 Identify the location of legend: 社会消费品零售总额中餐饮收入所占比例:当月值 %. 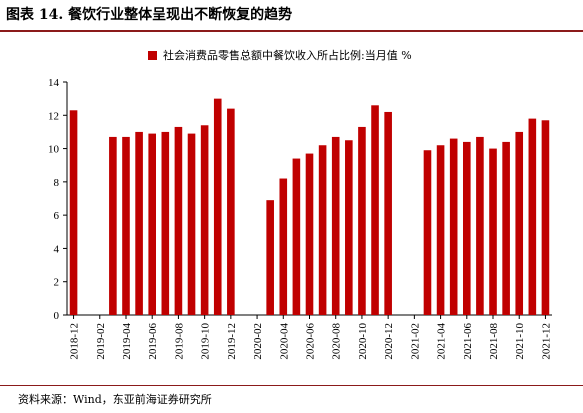
(280, 55).